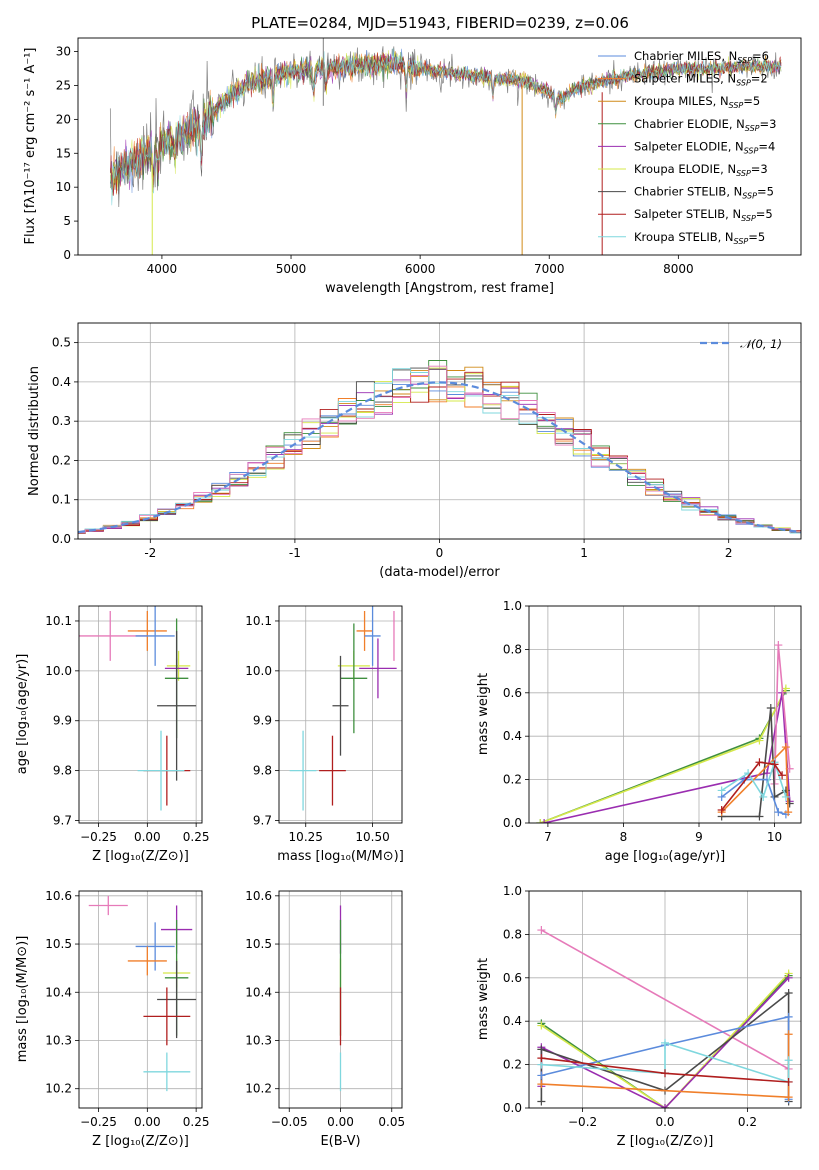 Image resolution: width=819 pixels, height=1170 pixels. I want to click on mass_vs_Z-ytick-label: 10.4, so click(58, 992).